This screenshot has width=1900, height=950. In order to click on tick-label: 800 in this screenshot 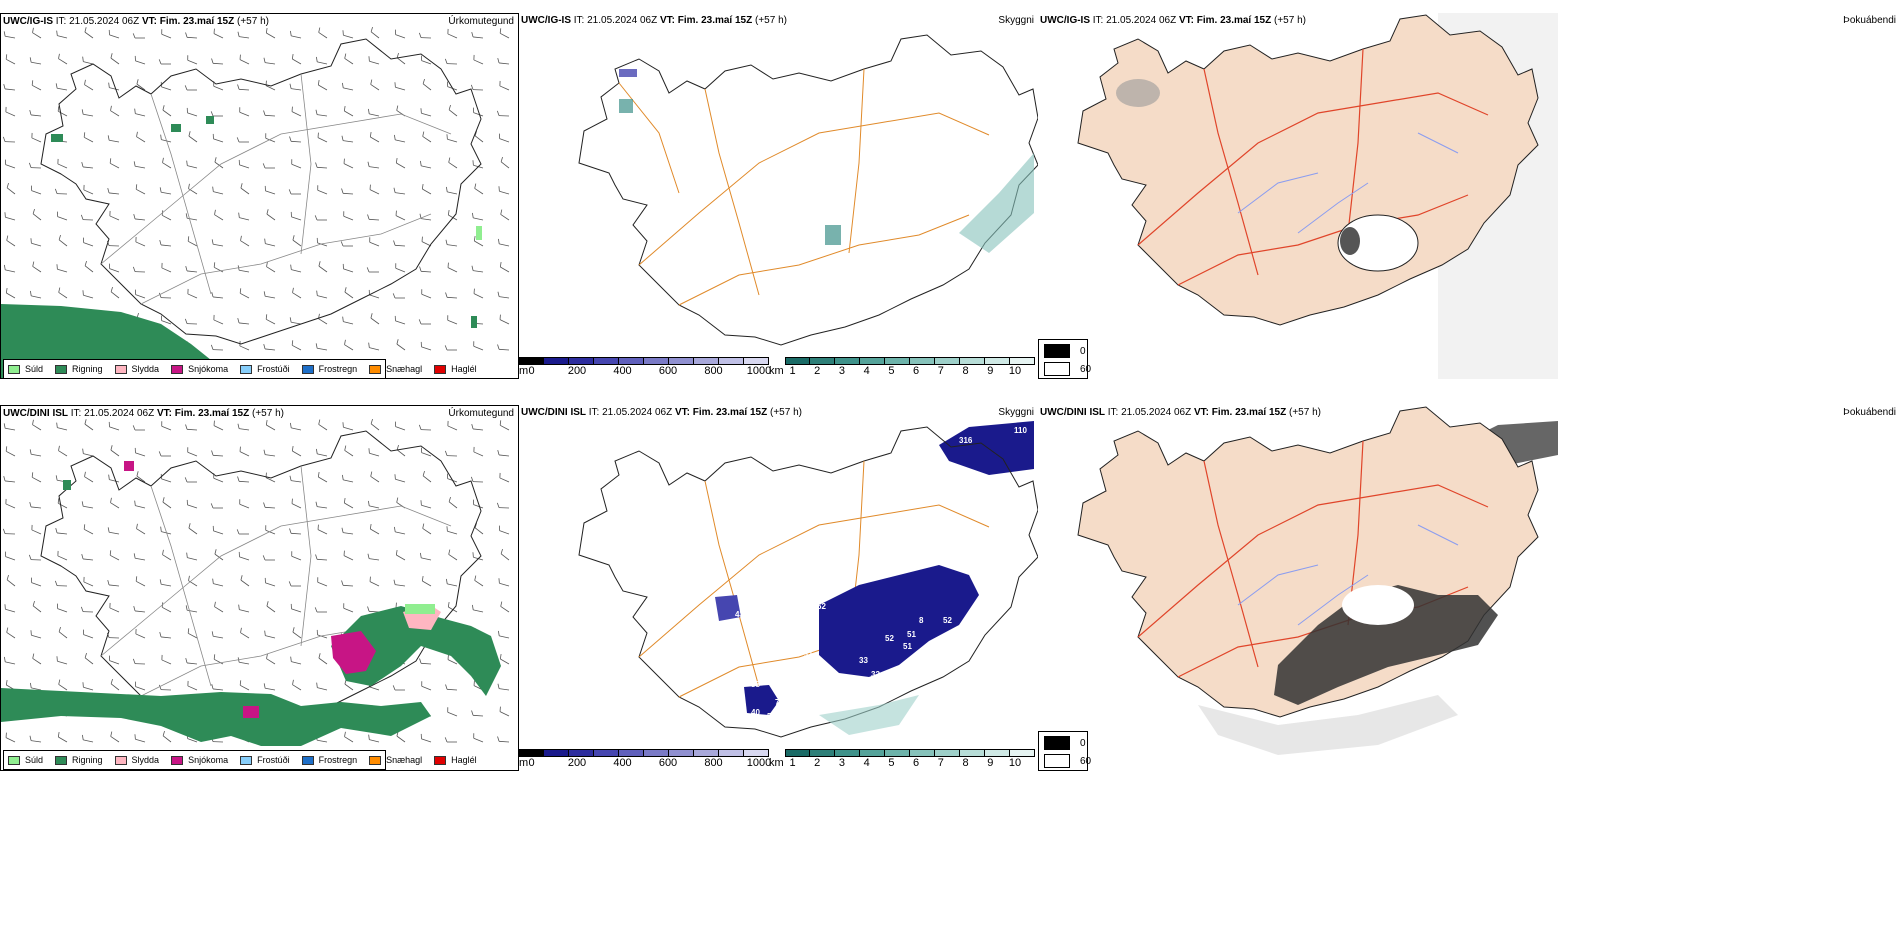, I will do `click(713, 371)`.